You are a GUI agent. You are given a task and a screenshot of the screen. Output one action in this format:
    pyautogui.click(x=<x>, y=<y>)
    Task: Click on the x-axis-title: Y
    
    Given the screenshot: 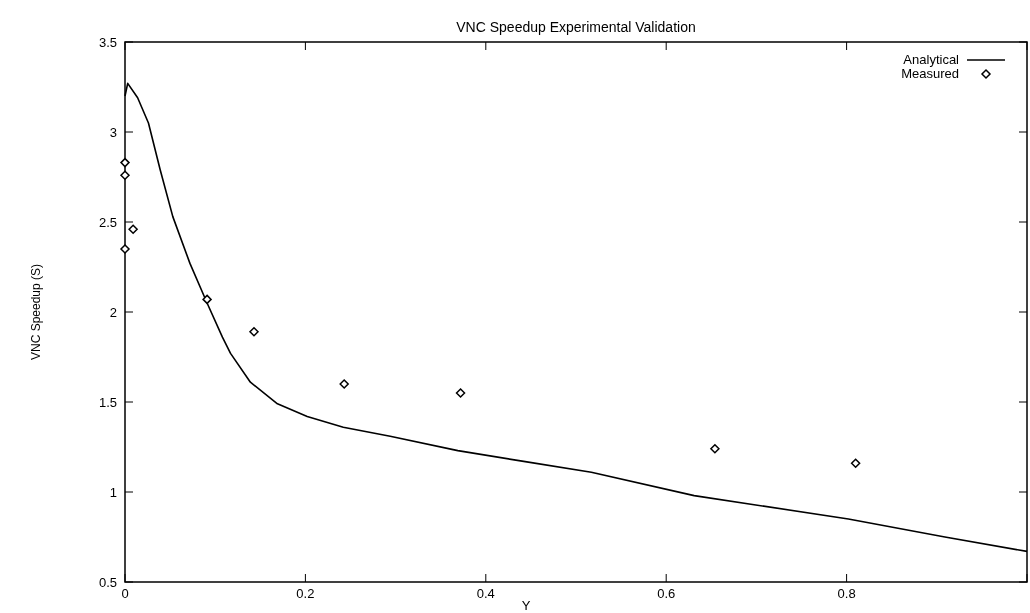 What is the action you would take?
    pyautogui.click(x=526, y=605)
    